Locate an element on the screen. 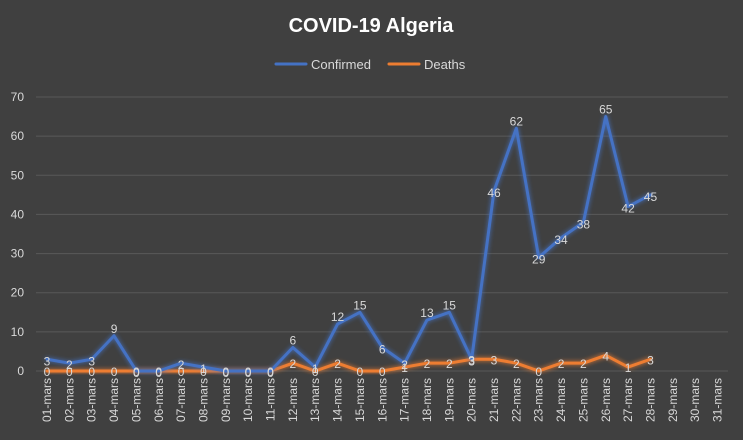 The width and height of the screenshot is (743, 440). y-tick-label: 30 is located at coordinates (18, 254).